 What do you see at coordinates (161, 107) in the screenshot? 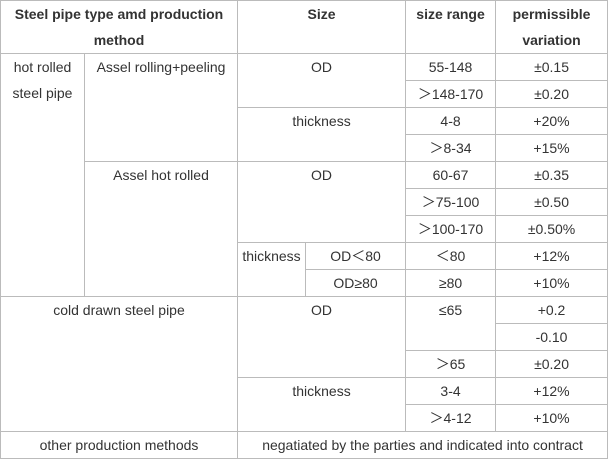
I see `table-cell: Assel rolling+peeling` at bounding box center [161, 107].